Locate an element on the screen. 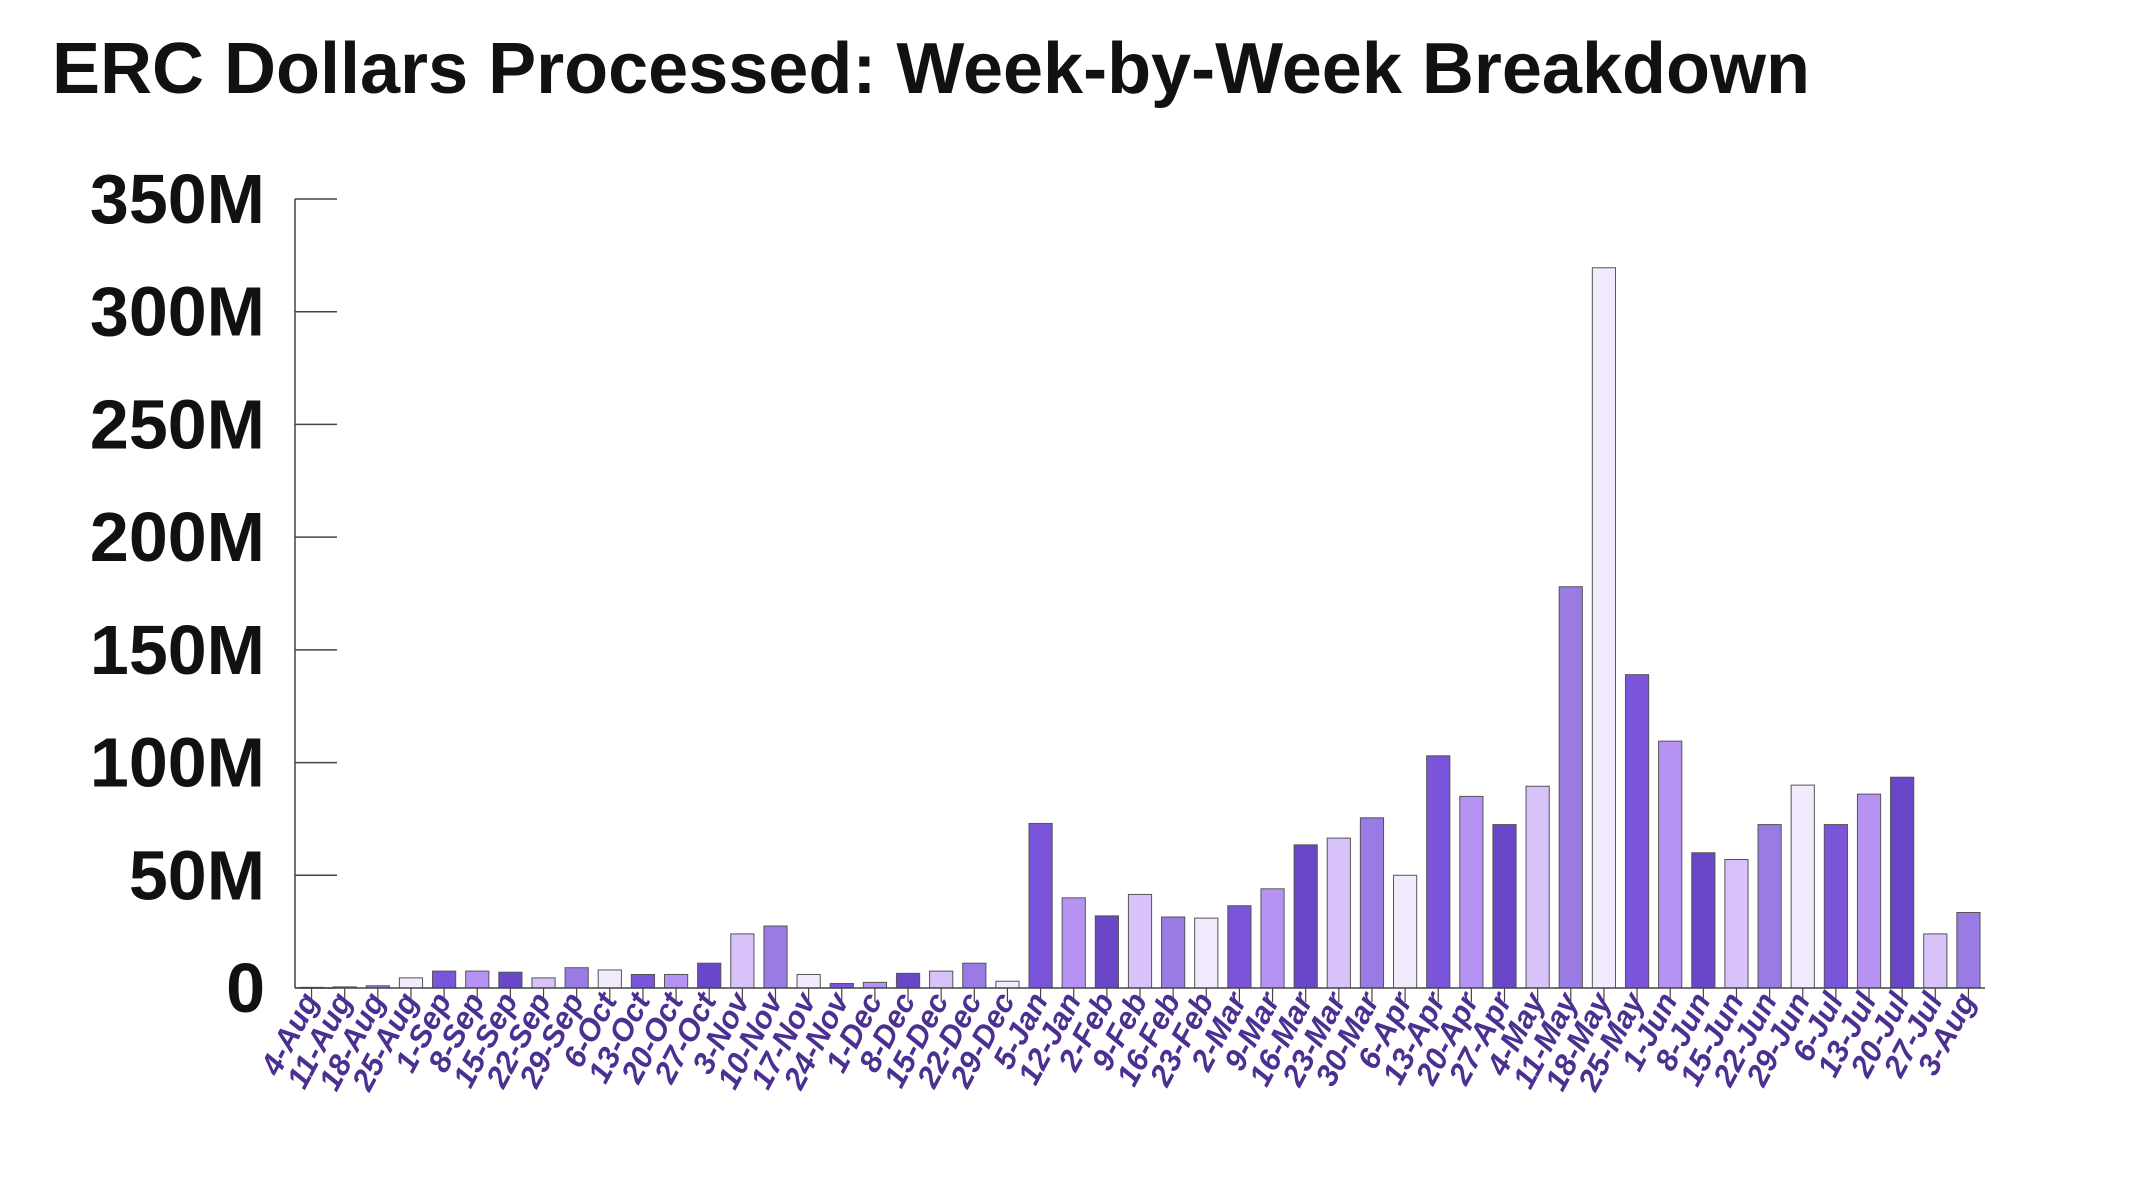 The width and height of the screenshot is (2143, 1200). y-axis: 0 50M 100M 150M 200M 250M 300M 350M is located at coordinates (213, 593).